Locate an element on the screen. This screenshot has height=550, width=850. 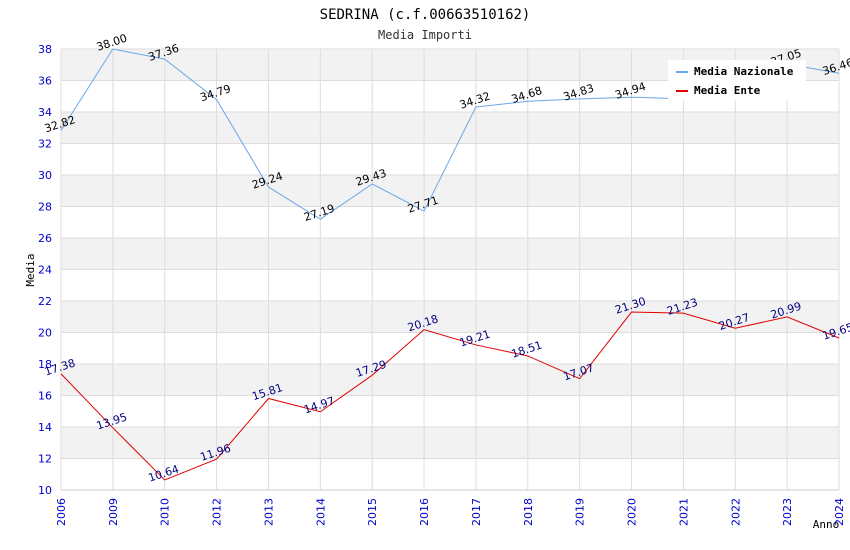
y-axis-ticks: 10 12 14 16 18 20 22 24 26 28 30 32 34 36 38 is located at coordinates (45, 270).